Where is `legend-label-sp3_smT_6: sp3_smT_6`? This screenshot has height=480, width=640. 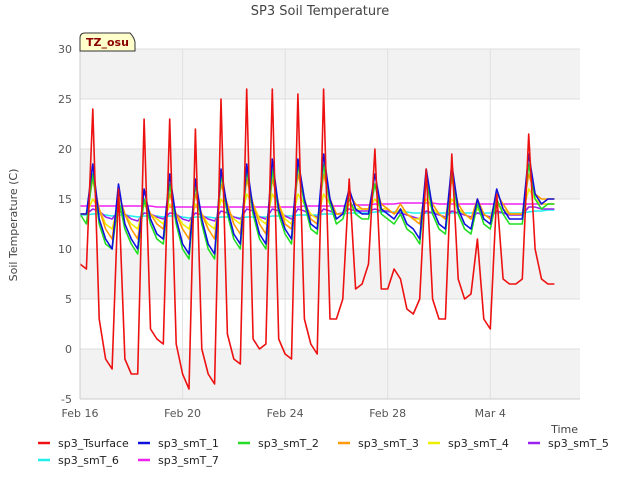
legend-label-sp3_smT_6: sp3_smT_6 is located at coordinates (88, 460).